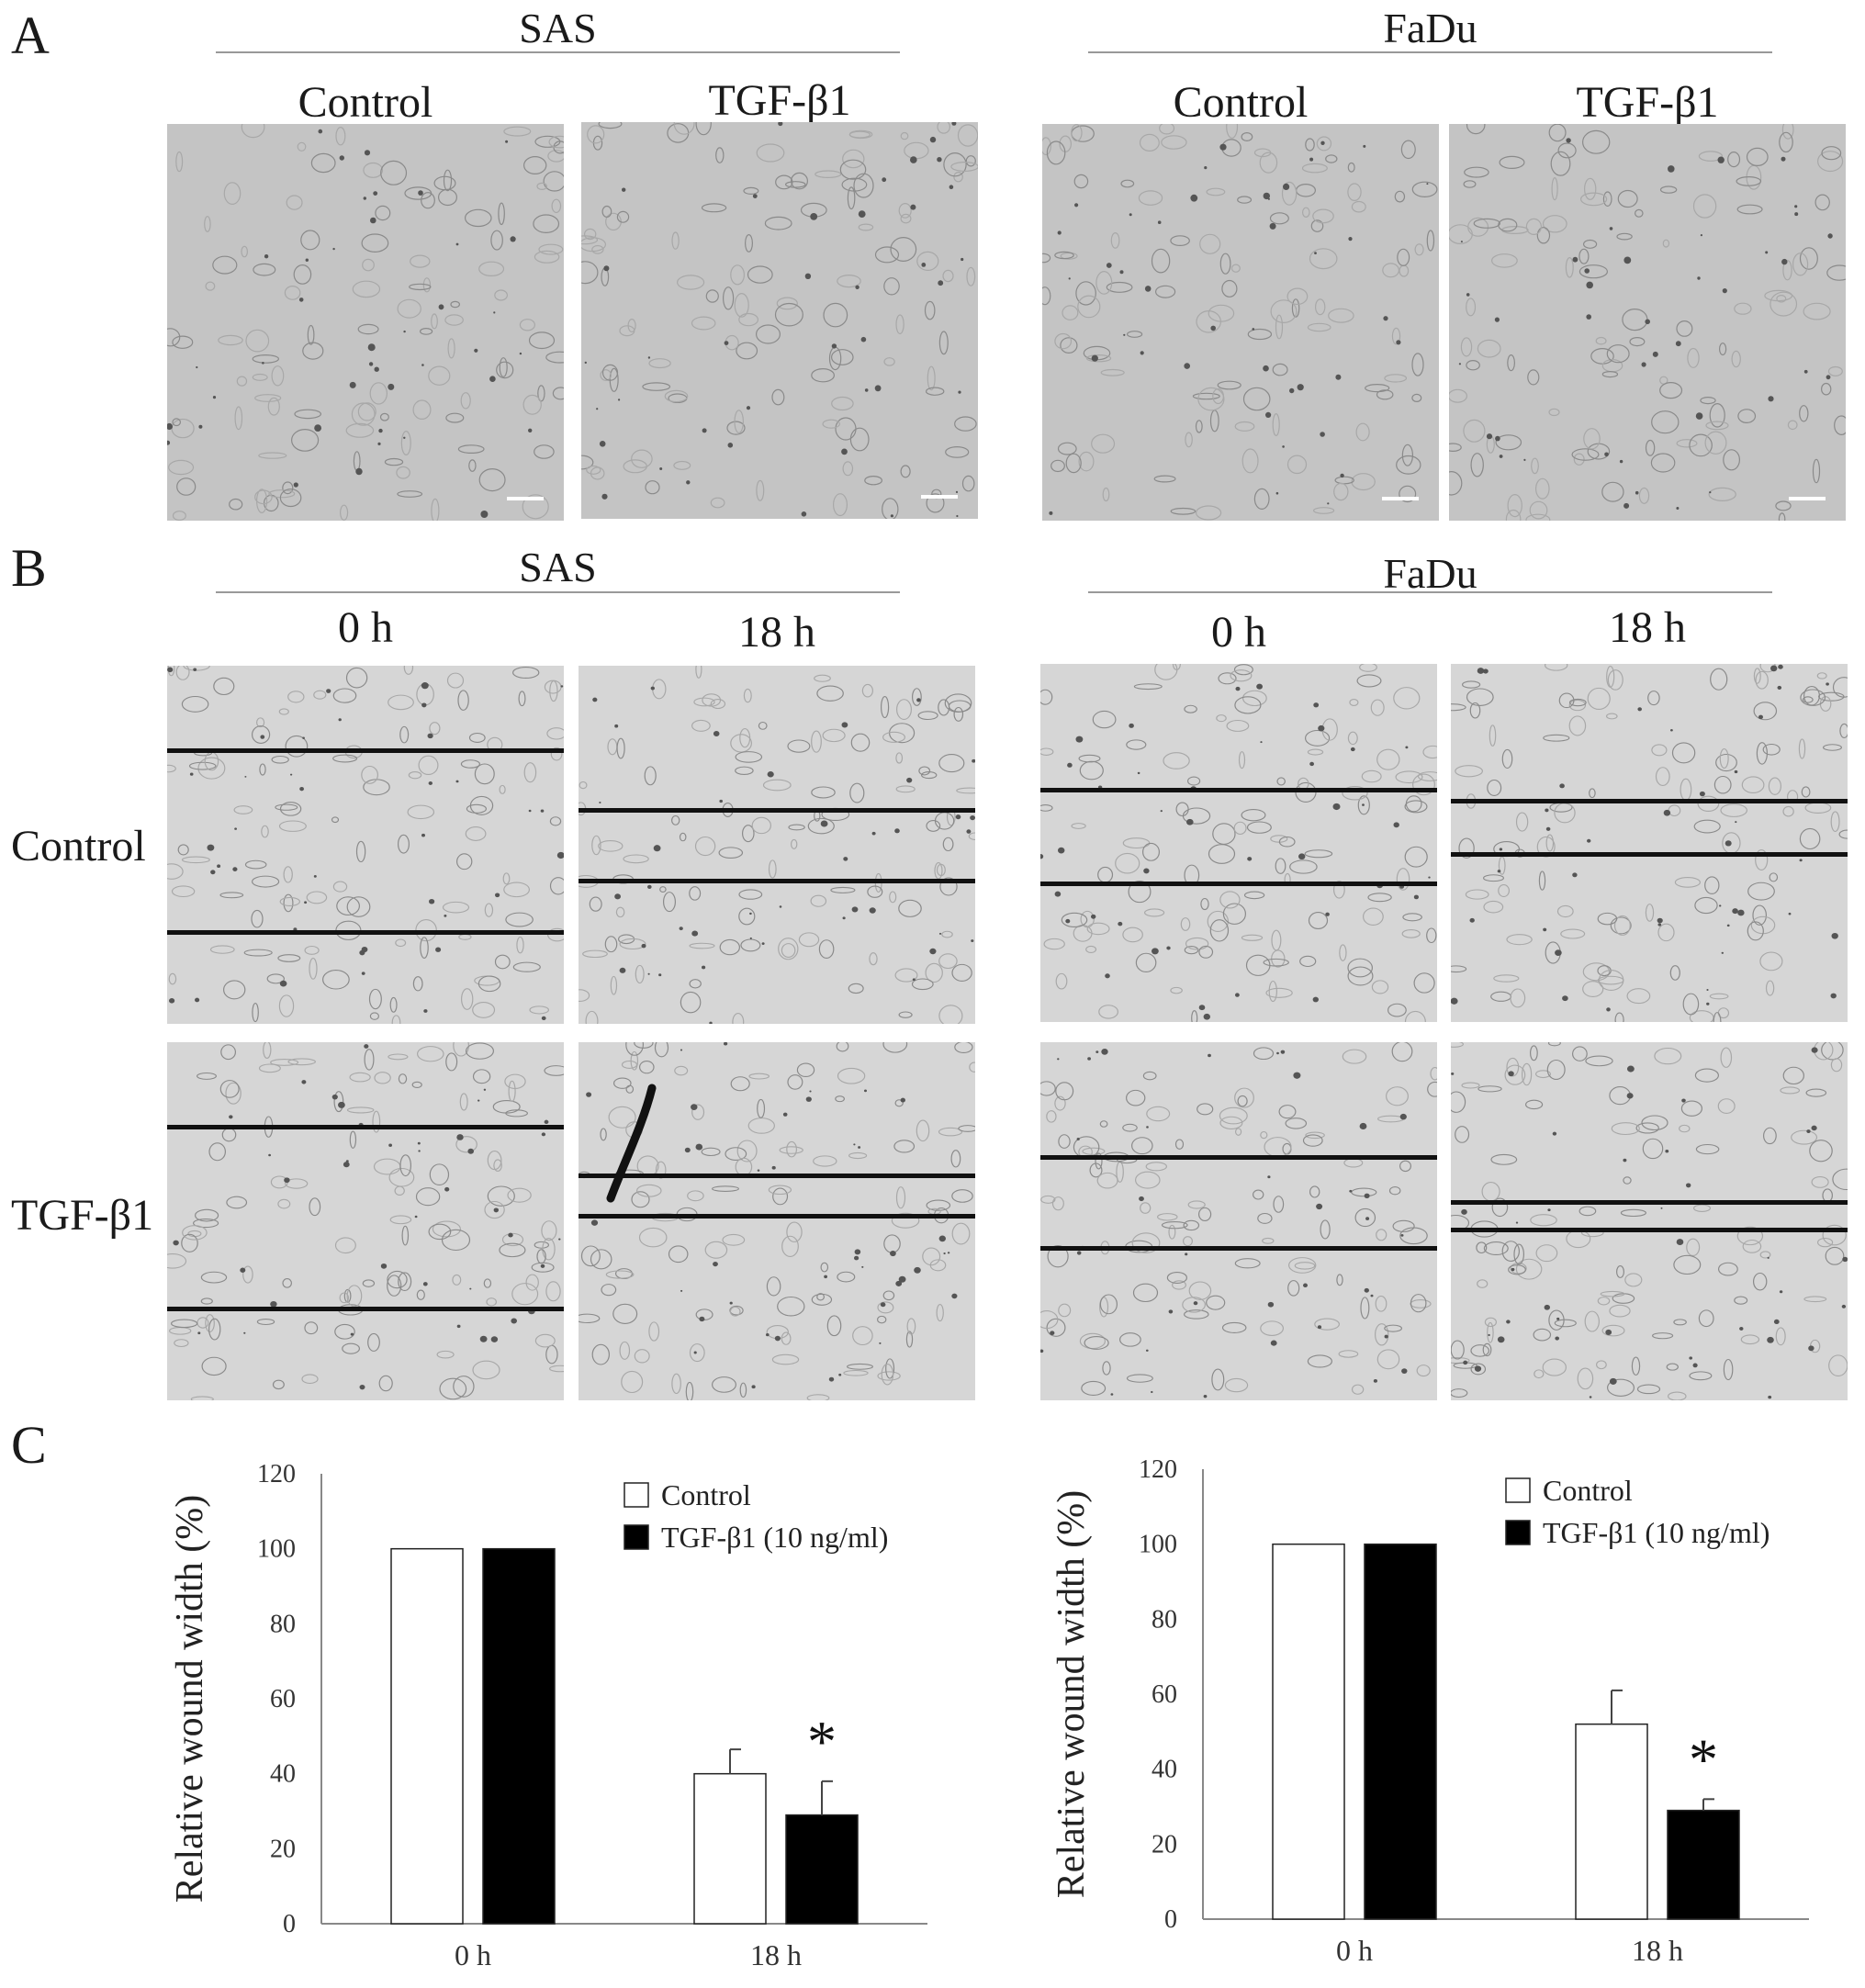 The image size is (1865, 1988). Describe the element at coordinates (365, 1221) in the screenshot. I see `micrograph-b-sas-tgf-0h` at that location.